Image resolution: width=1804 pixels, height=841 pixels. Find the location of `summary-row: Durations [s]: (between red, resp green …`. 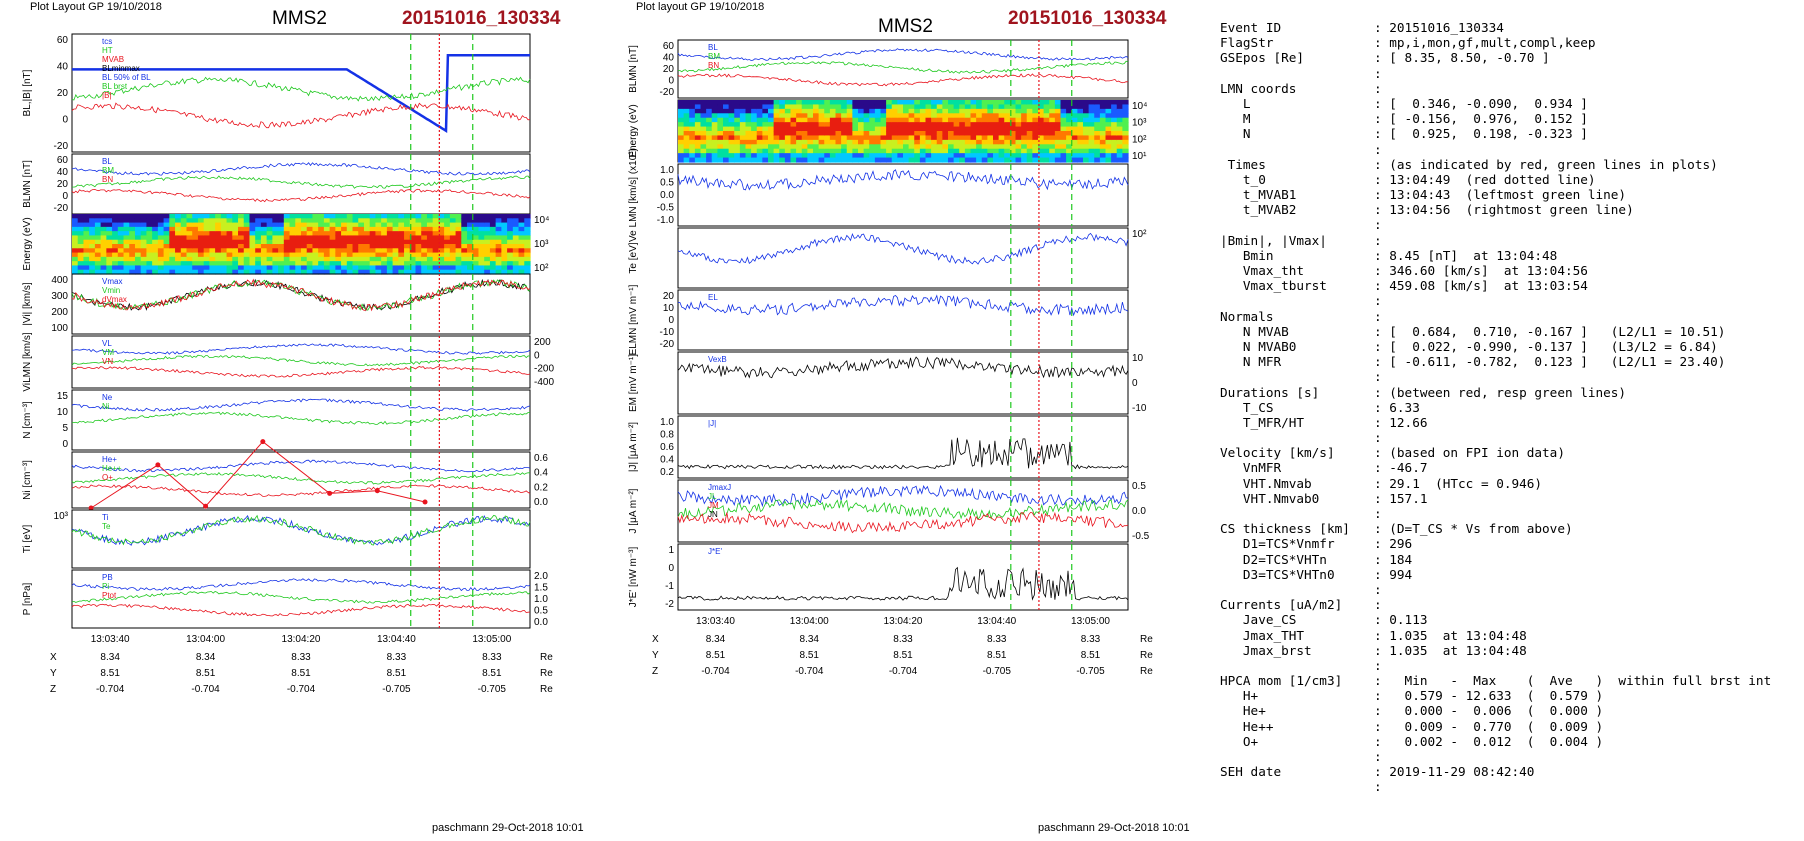

summary-row: Durations [s]: (between red, resp green … is located at coordinates (1495, 392).